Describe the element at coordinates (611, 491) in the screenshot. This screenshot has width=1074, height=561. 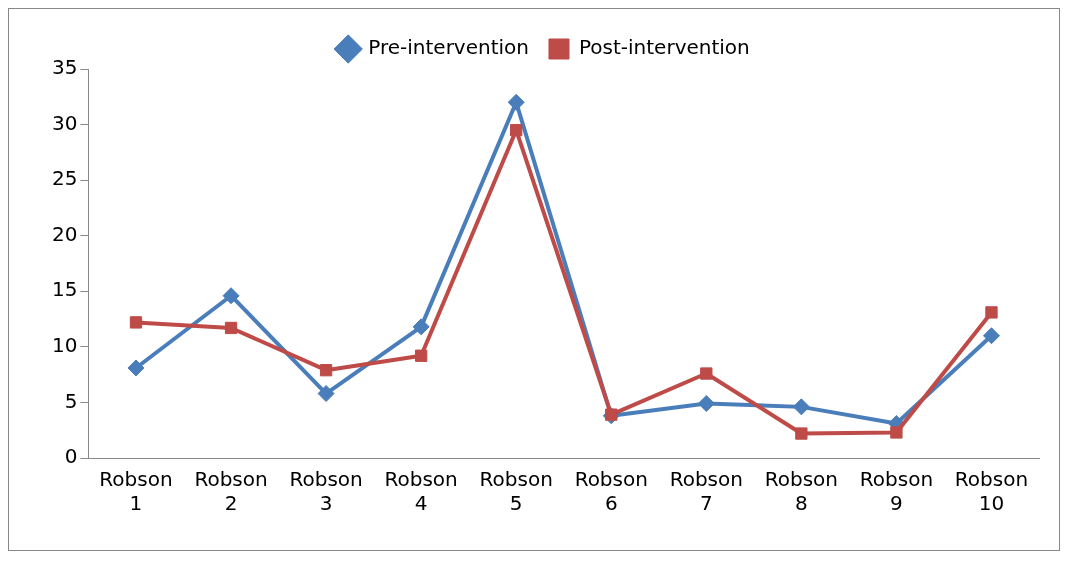
I see `x-tick-label: Robson 6` at that location.